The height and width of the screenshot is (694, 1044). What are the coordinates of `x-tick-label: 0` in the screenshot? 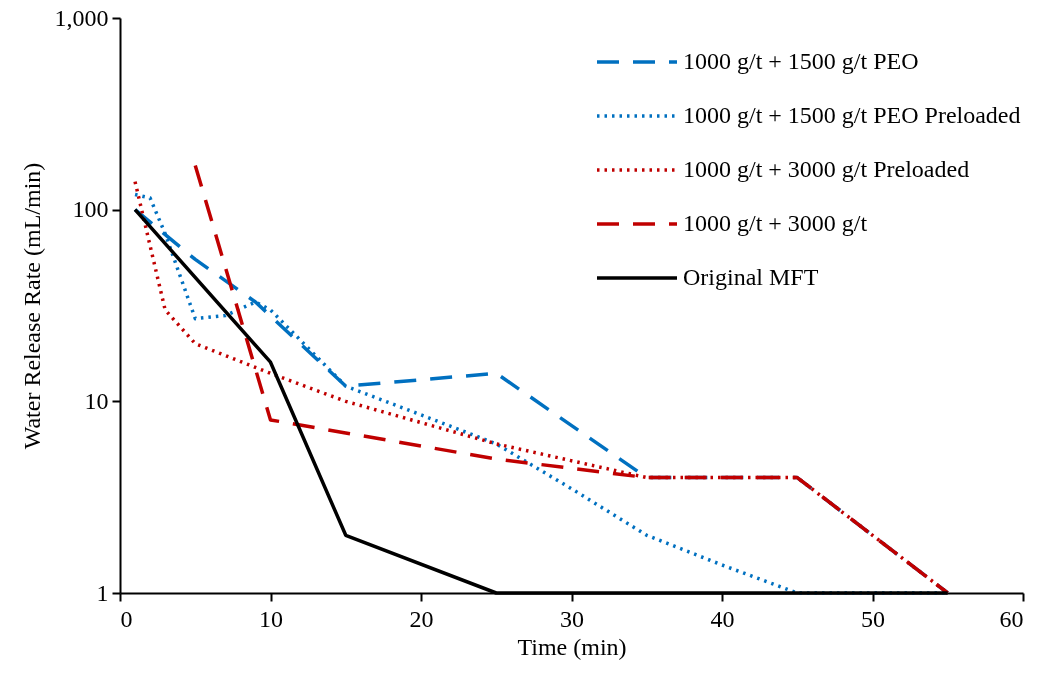 It's located at (126, 618).